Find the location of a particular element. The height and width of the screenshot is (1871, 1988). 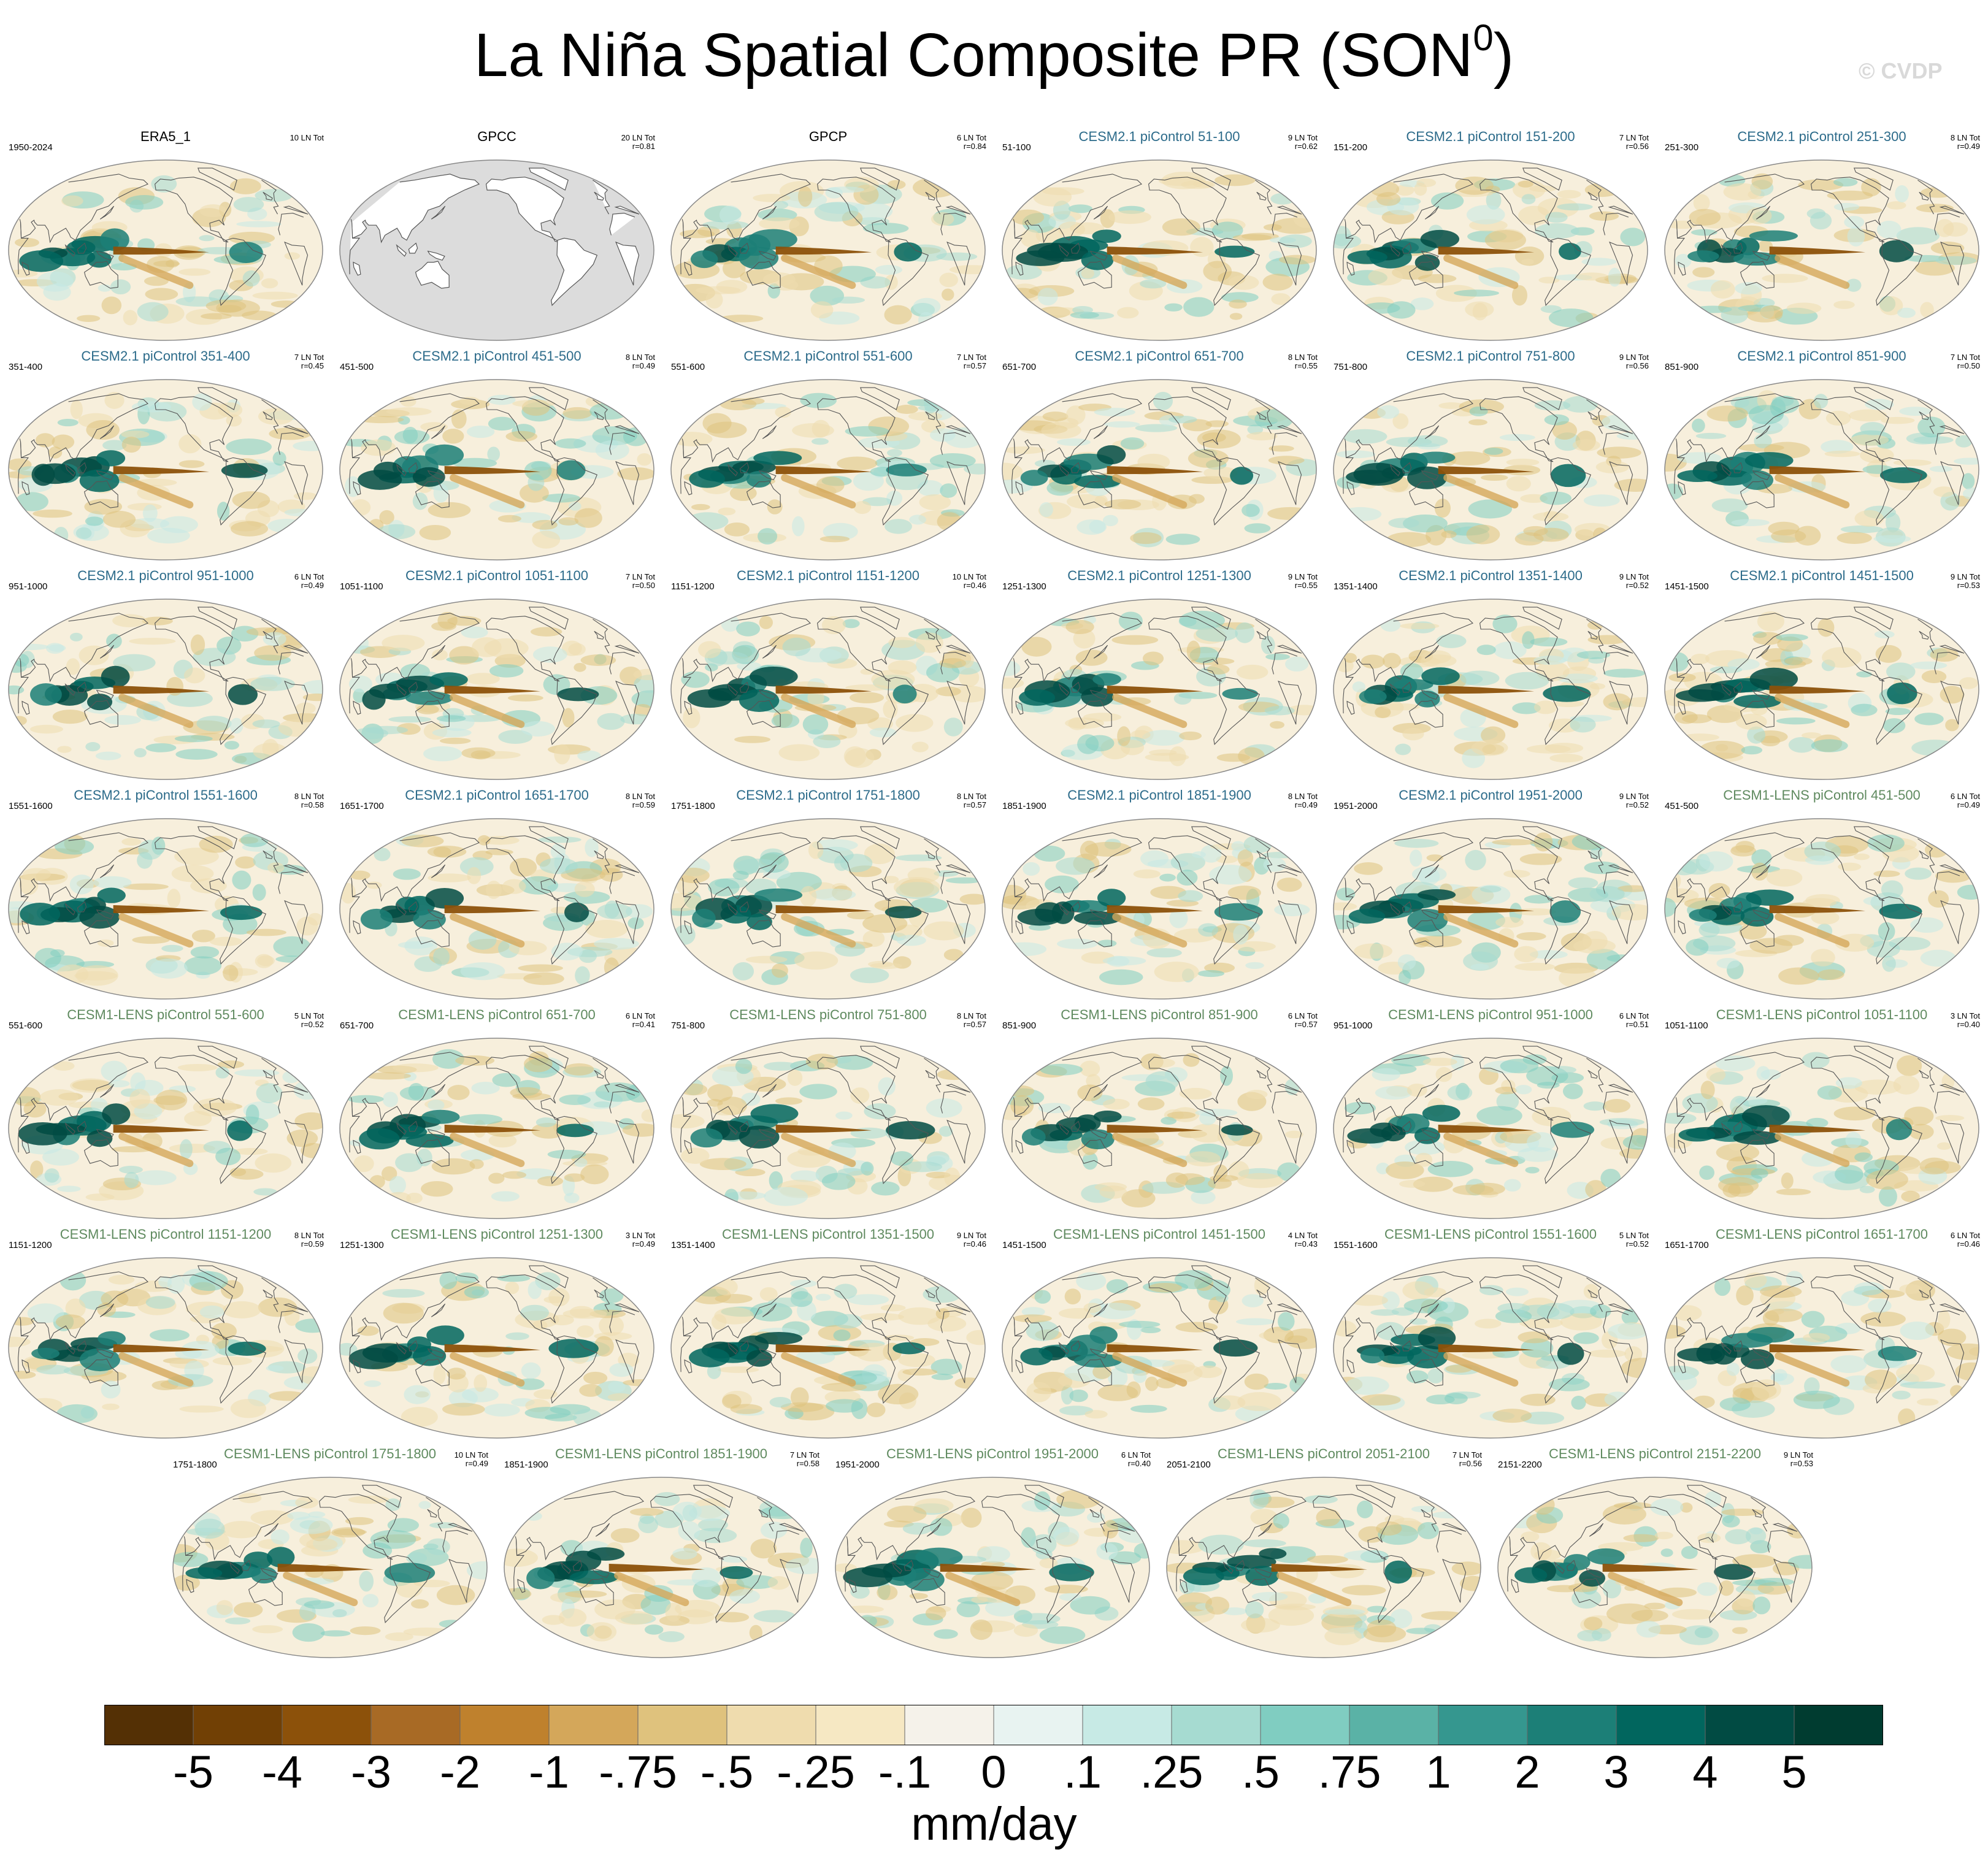

panel-stats: 6 LN Tot r=0.49 is located at coordinates (309, 581).